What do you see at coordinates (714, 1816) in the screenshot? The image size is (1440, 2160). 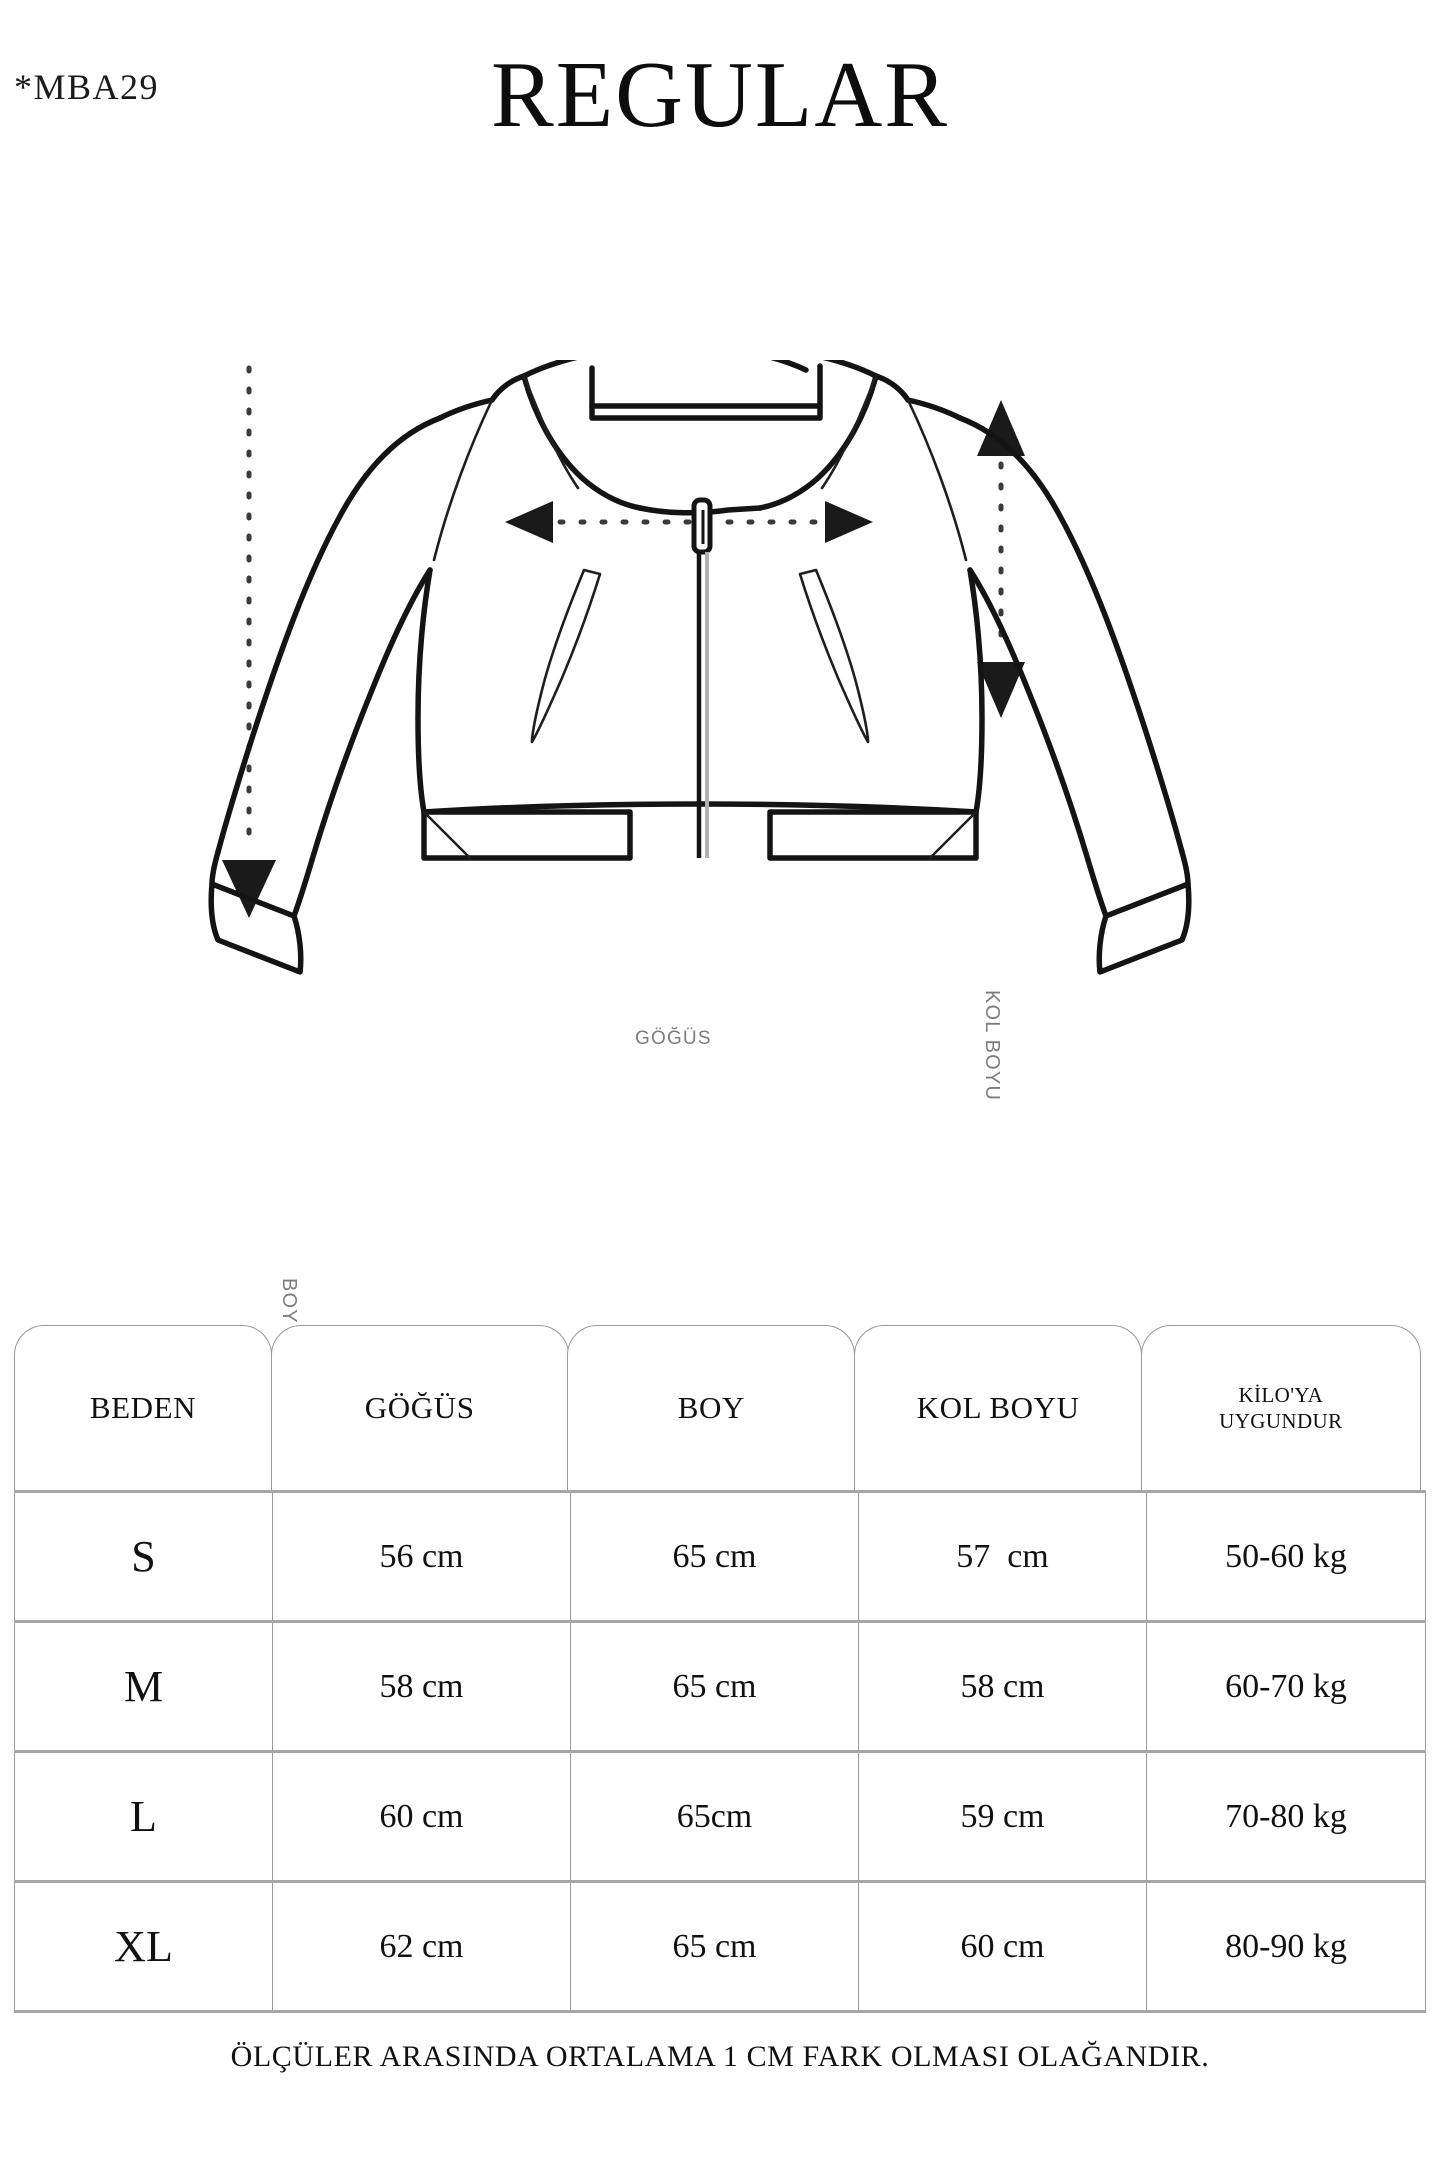 I see `cell-length: 65cm` at bounding box center [714, 1816].